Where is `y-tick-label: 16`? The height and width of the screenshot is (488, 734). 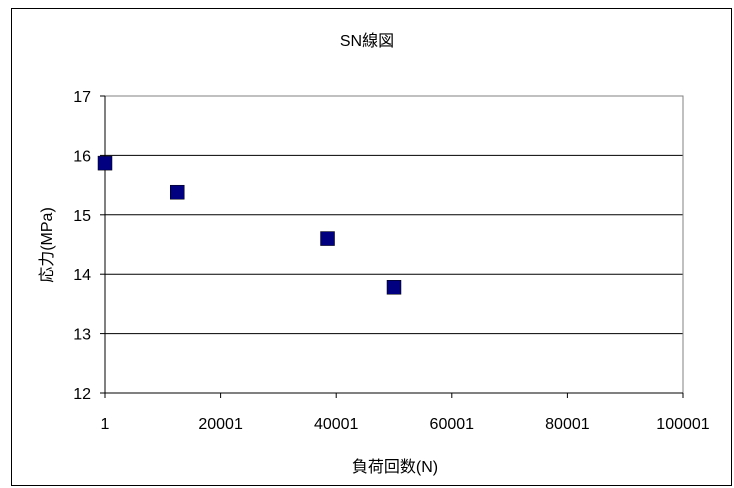 y-tick-label: 16 is located at coordinates (82, 156).